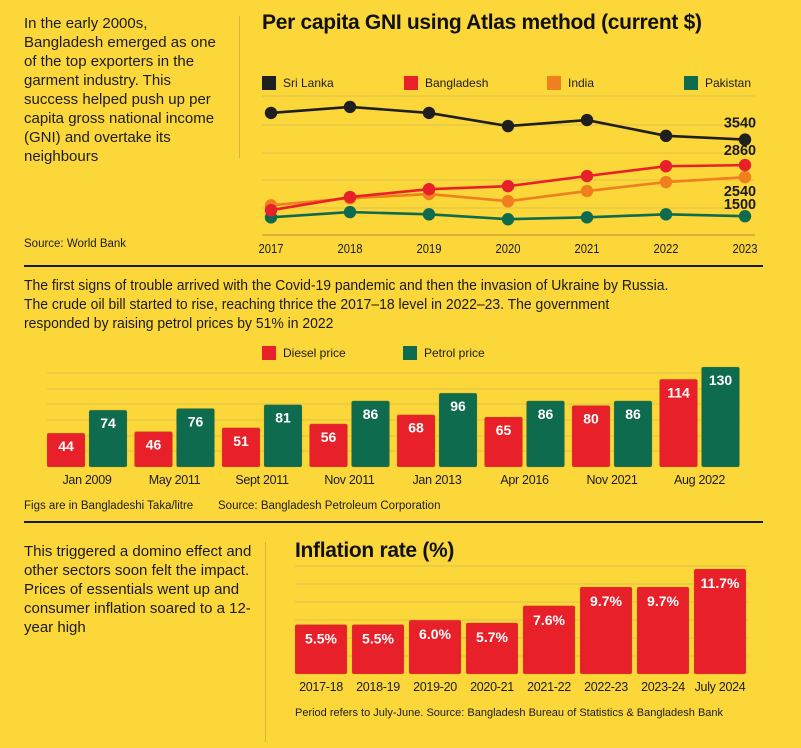 Image resolution: width=801 pixels, height=748 pixels. Describe the element at coordinates (262, 480) in the screenshot. I see `x-tick-label: Sept 2011` at that location.